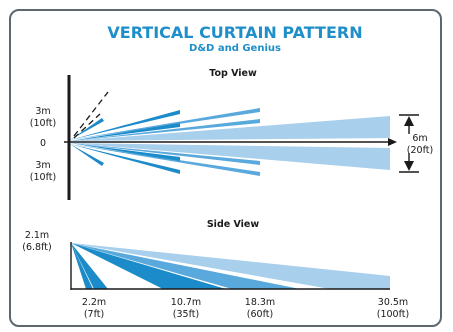 The width and height of the screenshot is (453, 332). I want to click on width-dim-arrow-down, so click(409, 166).